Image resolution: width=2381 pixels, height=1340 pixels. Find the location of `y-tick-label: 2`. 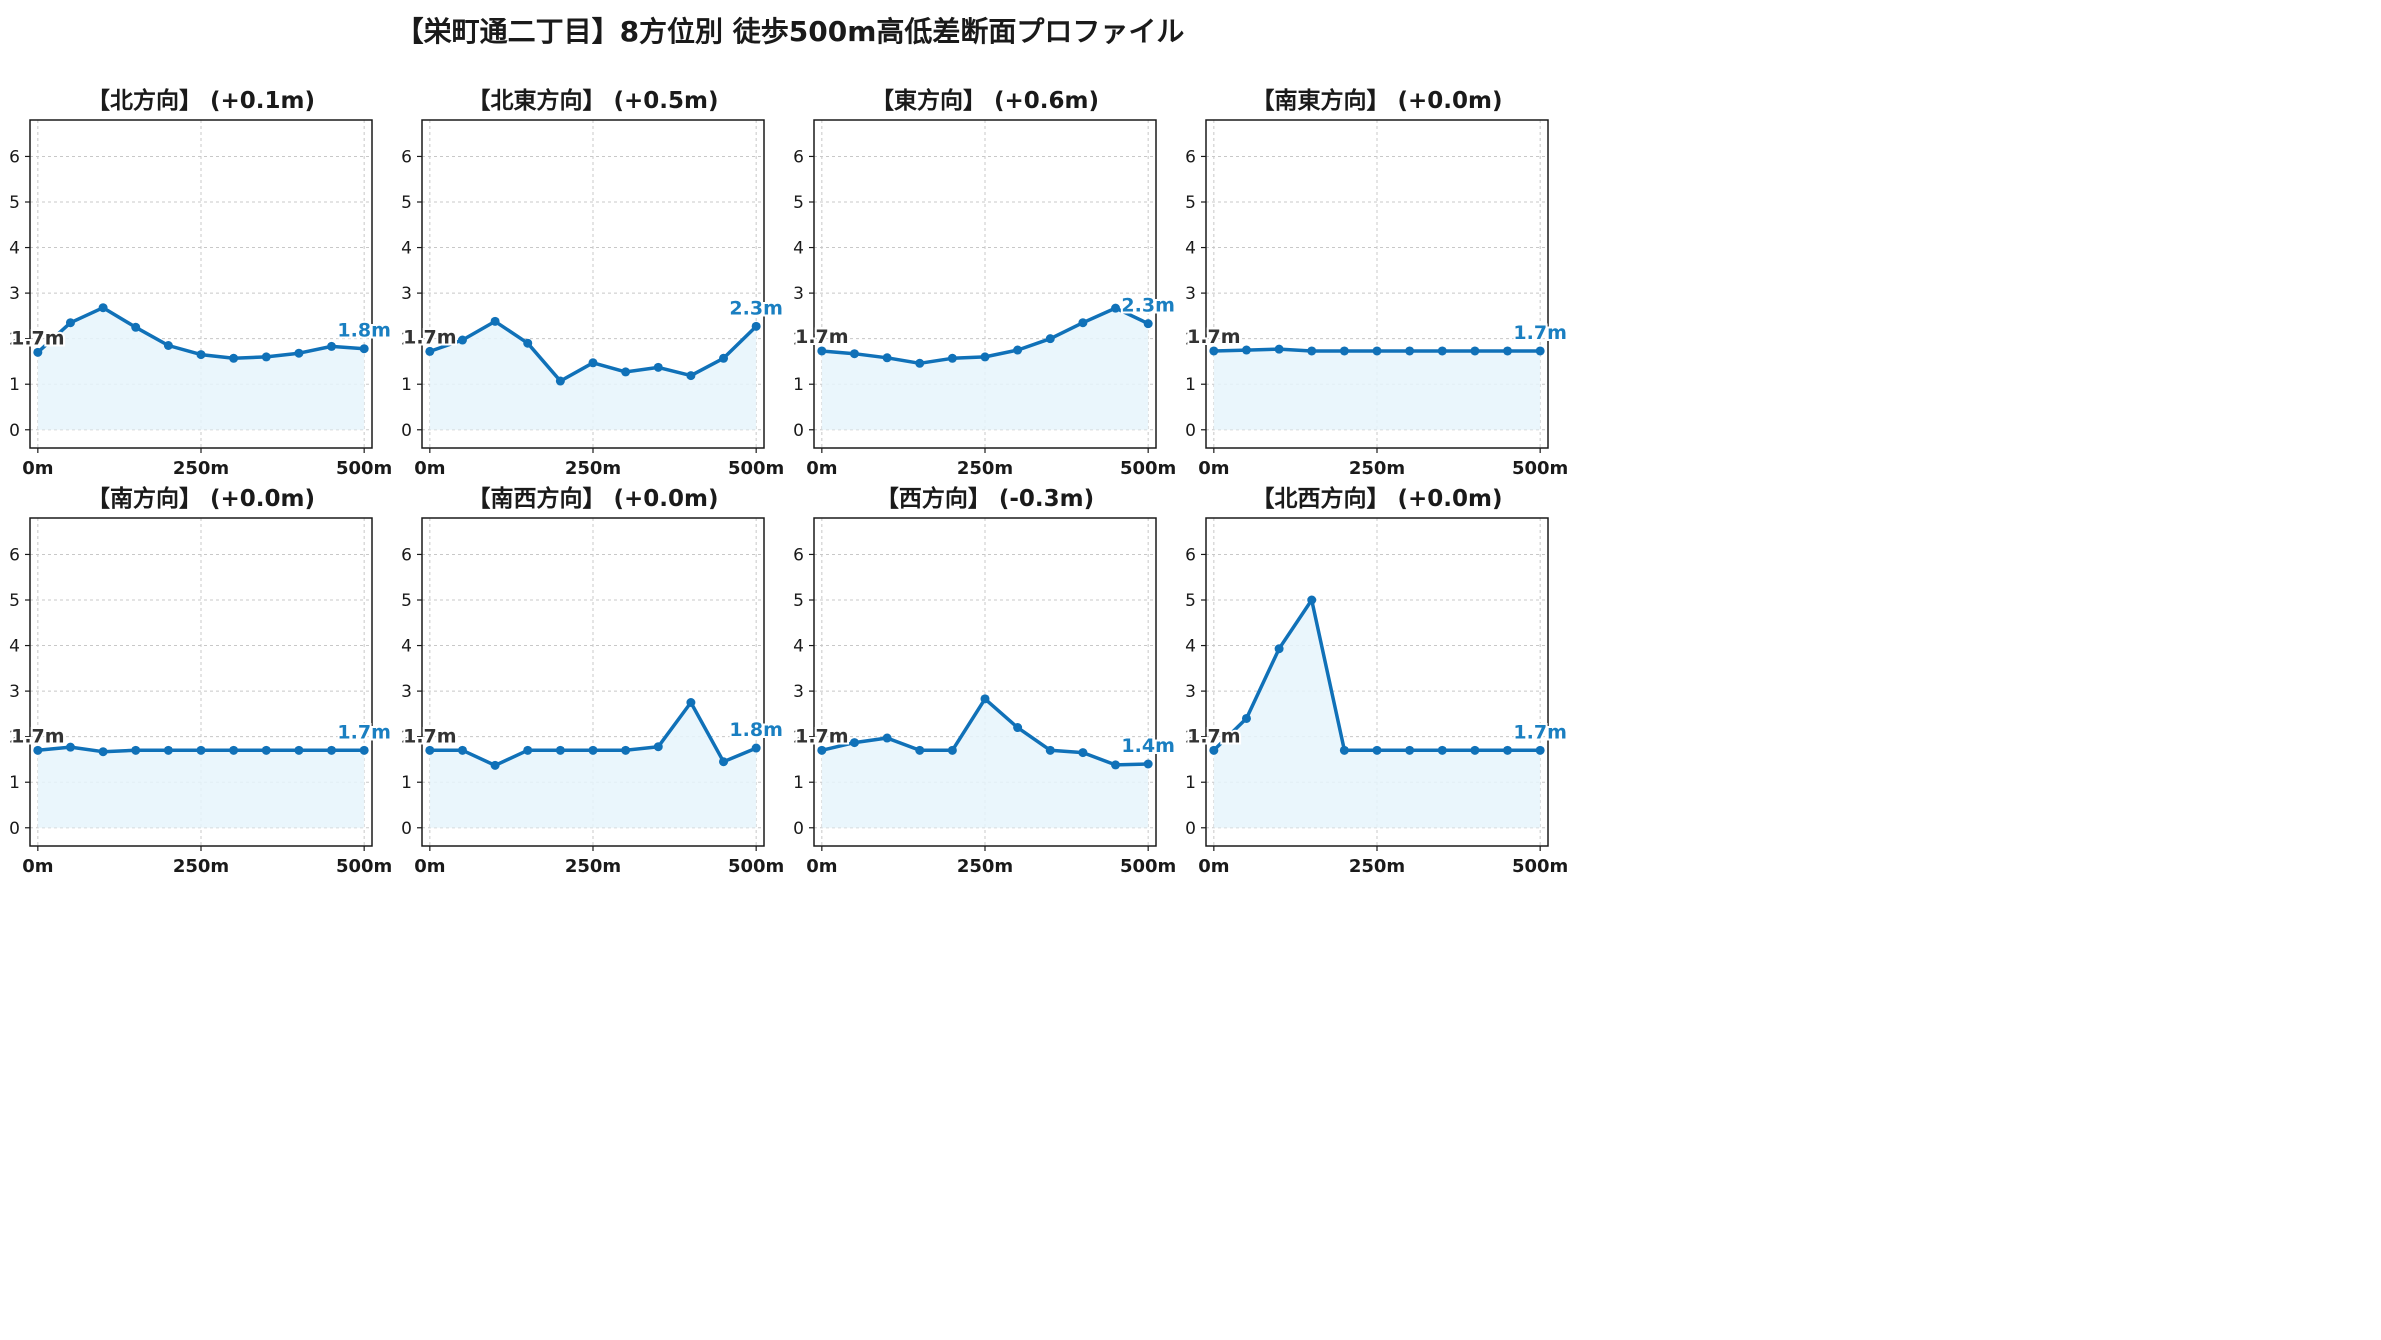

y-tick-label: 2 is located at coordinates (14, 340).